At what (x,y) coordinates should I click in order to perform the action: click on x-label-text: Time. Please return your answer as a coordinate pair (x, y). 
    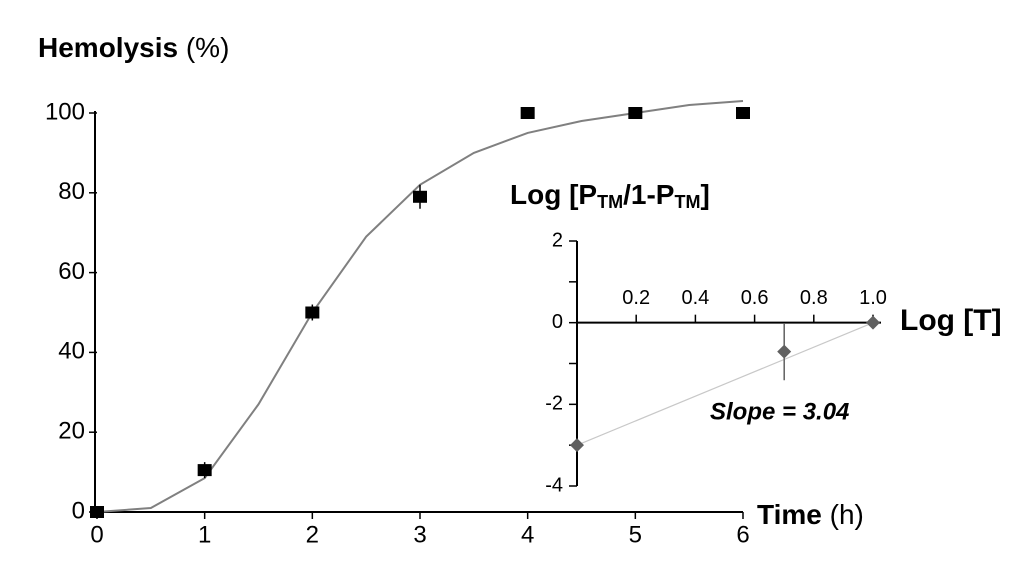
    Looking at the image, I should click on (789, 514).